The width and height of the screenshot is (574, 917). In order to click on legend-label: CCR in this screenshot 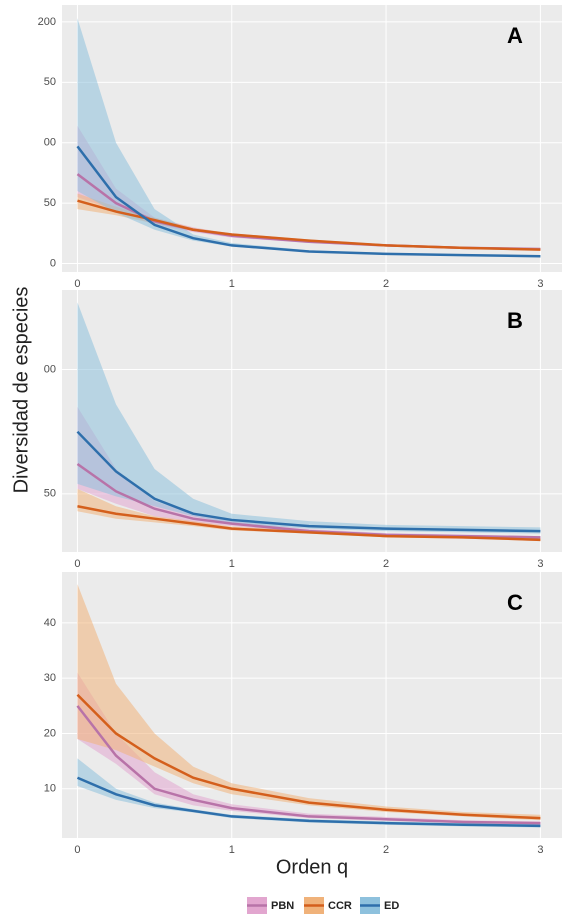, I will do `click(340, 906)`.